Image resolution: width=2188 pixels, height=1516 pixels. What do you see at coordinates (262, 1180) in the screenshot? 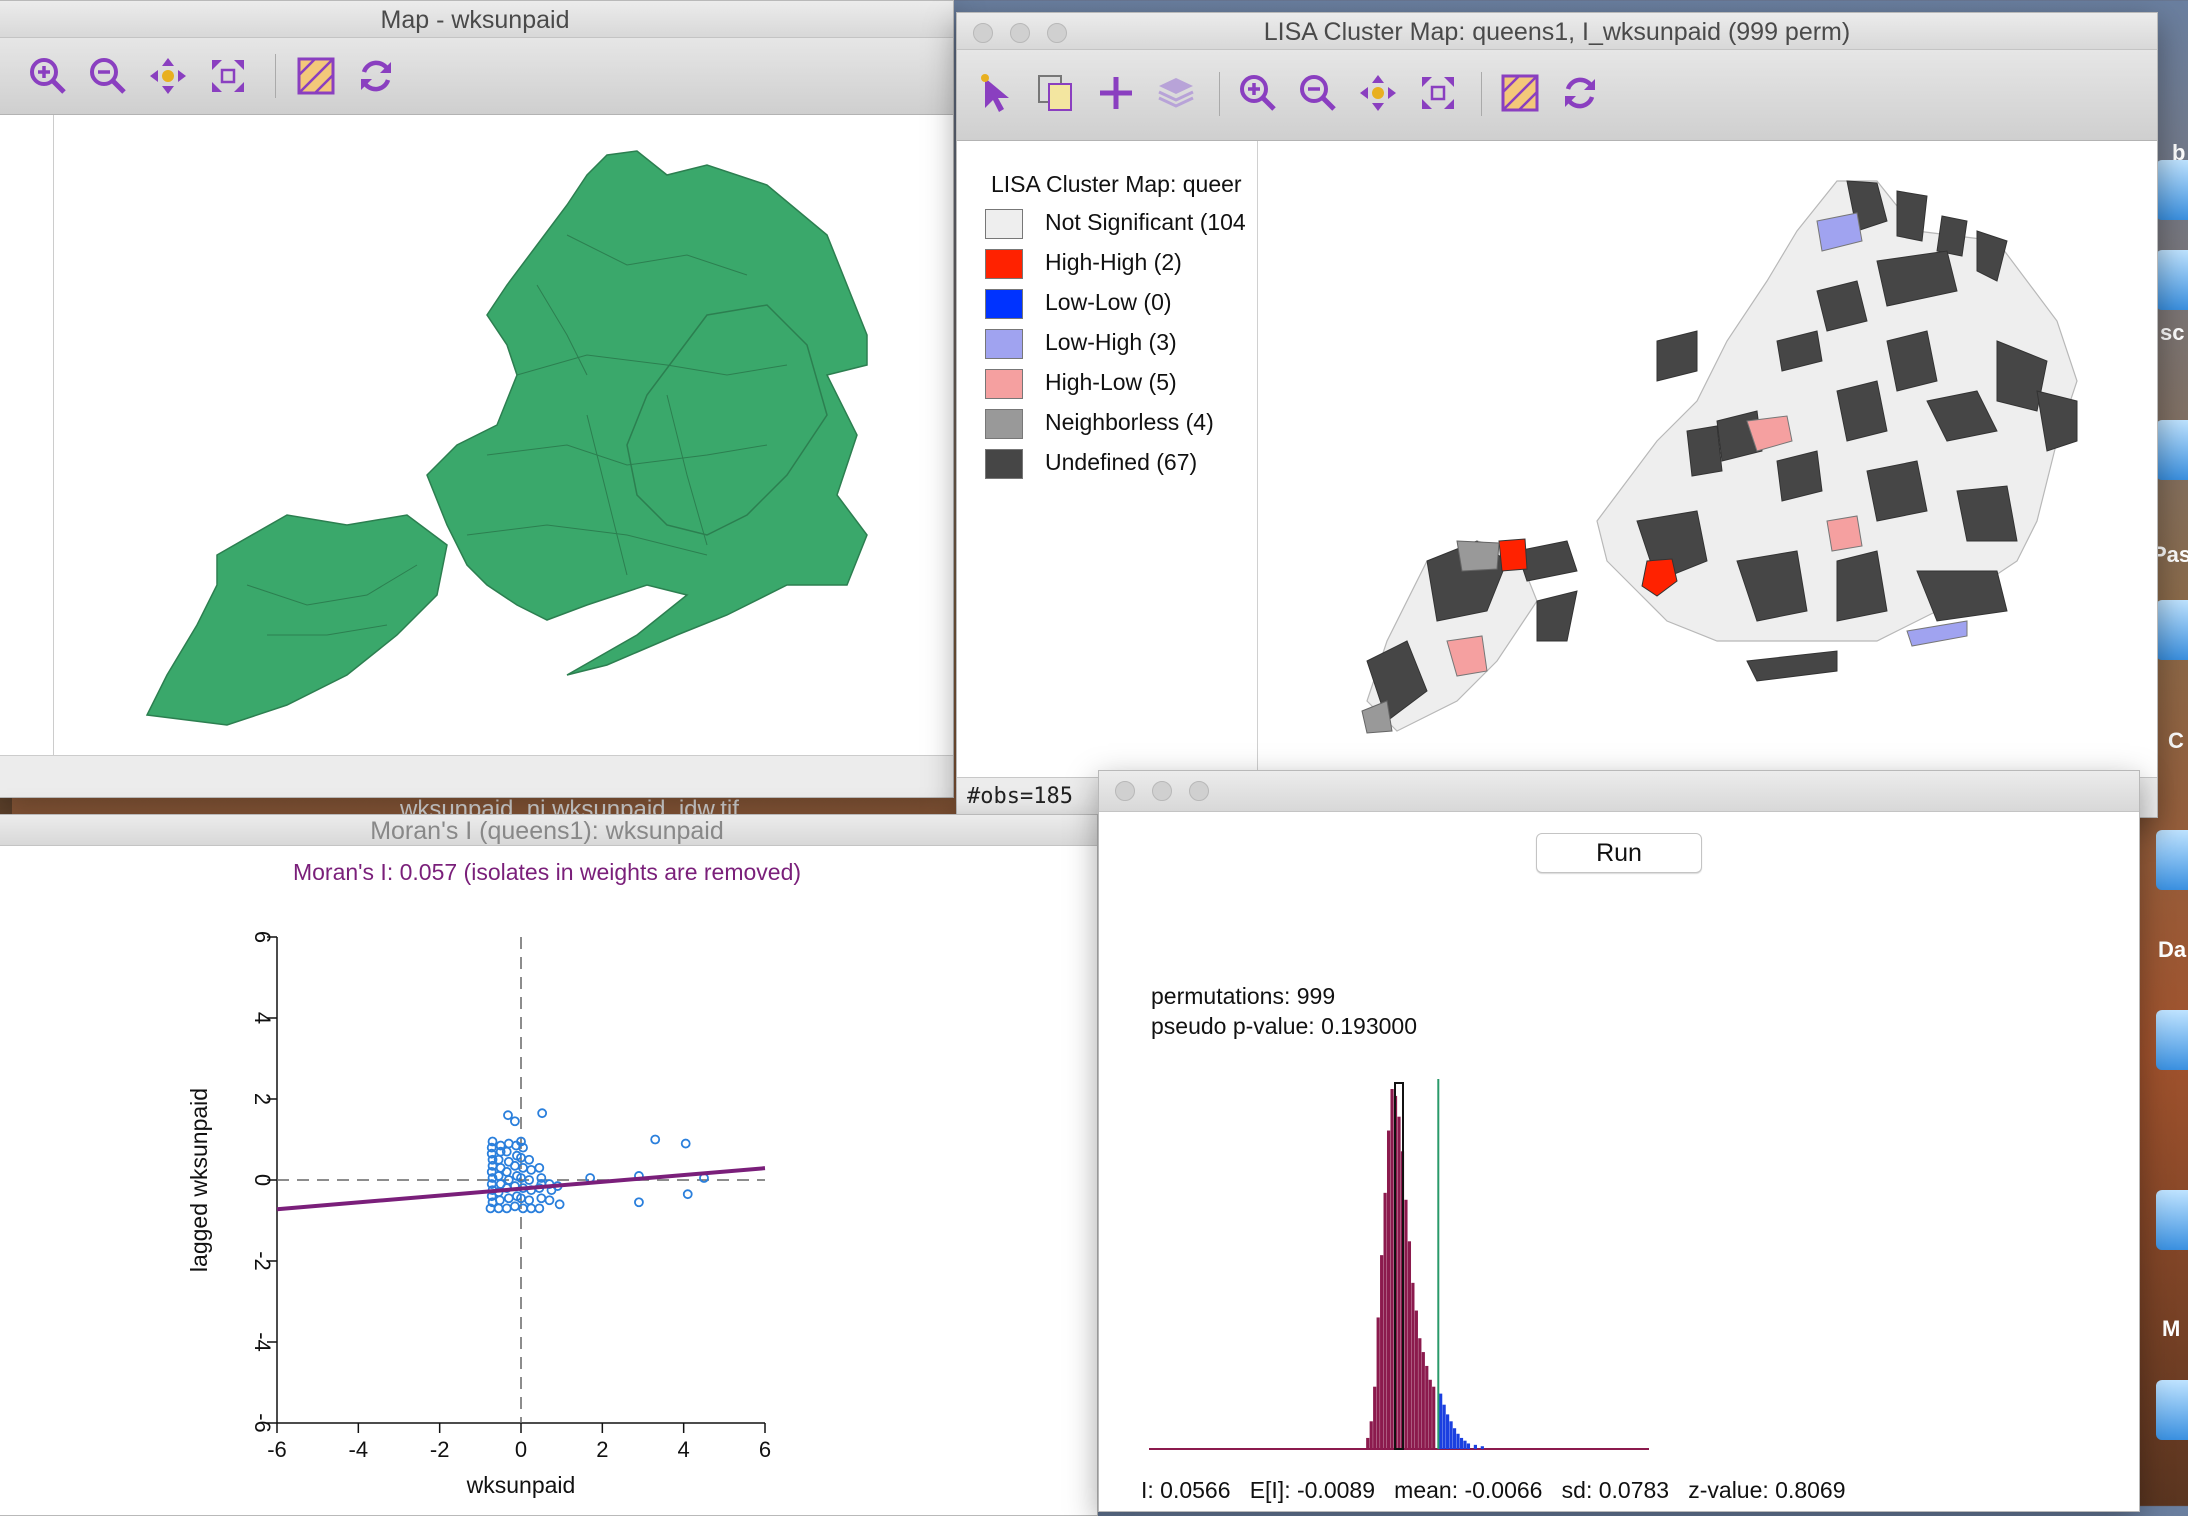
I see `y-tick-label: 0` at bounding box center [262, 1180].